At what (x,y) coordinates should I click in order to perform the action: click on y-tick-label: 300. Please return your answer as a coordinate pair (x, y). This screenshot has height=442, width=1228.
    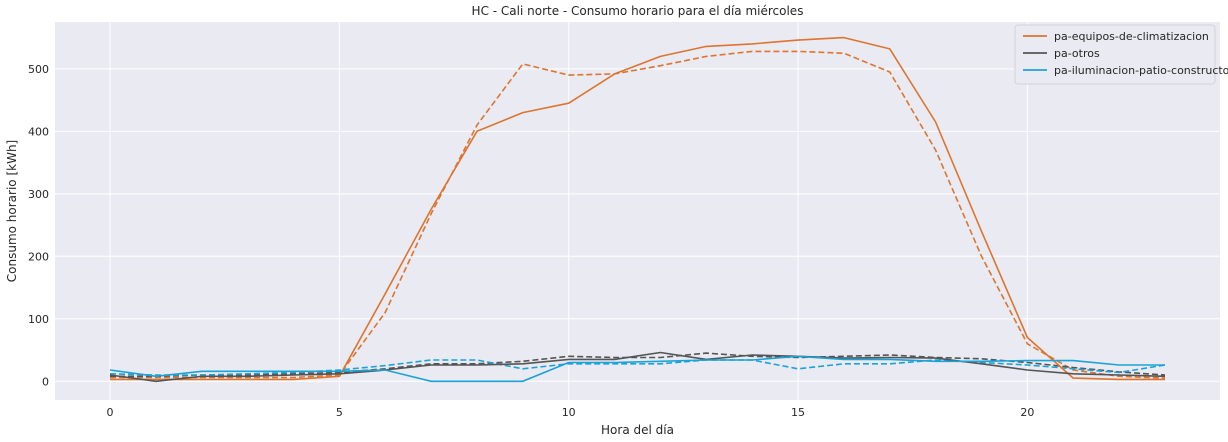
    Looking at the image, I should click on (38, 194).